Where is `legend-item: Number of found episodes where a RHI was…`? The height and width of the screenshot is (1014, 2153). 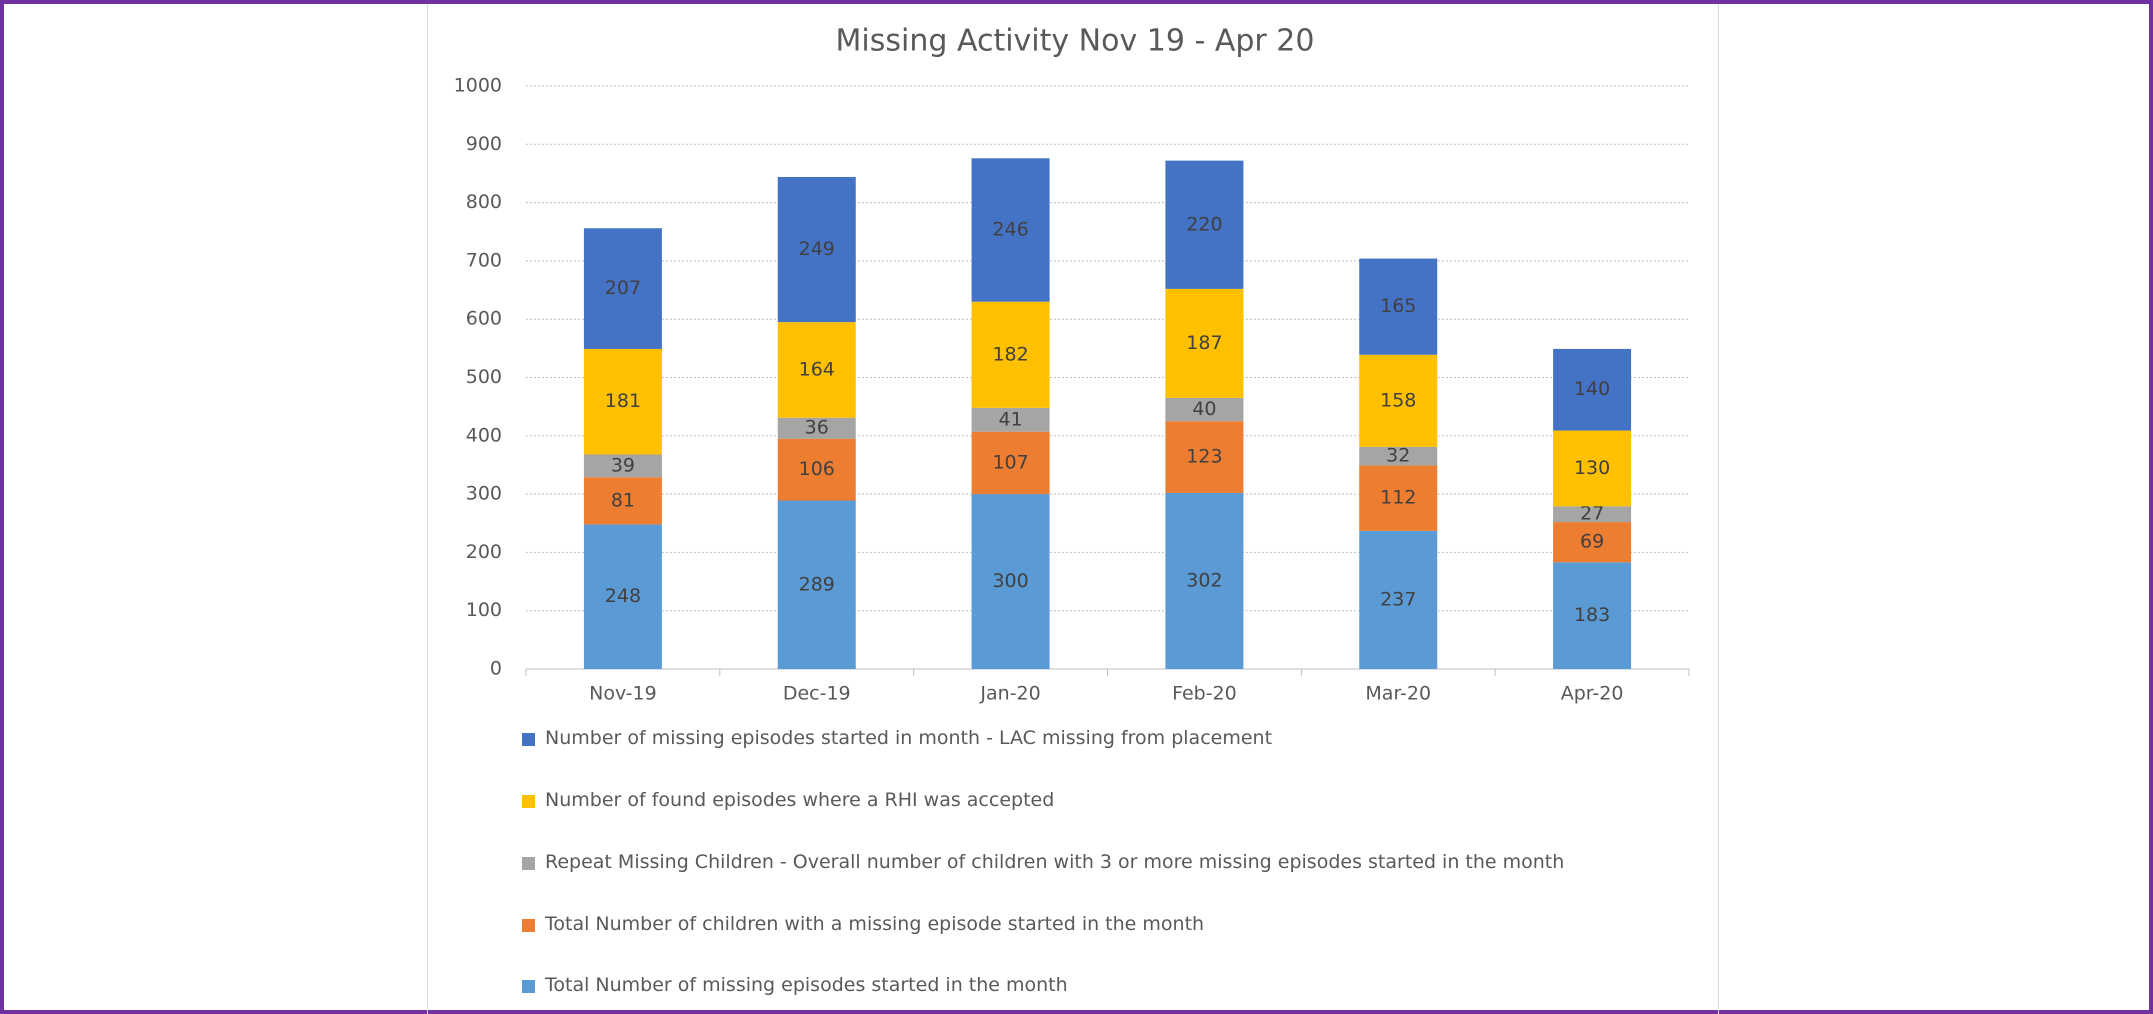
legend-item: Number of found episodes where a RHI was… is located at coordinates (1082, 800).